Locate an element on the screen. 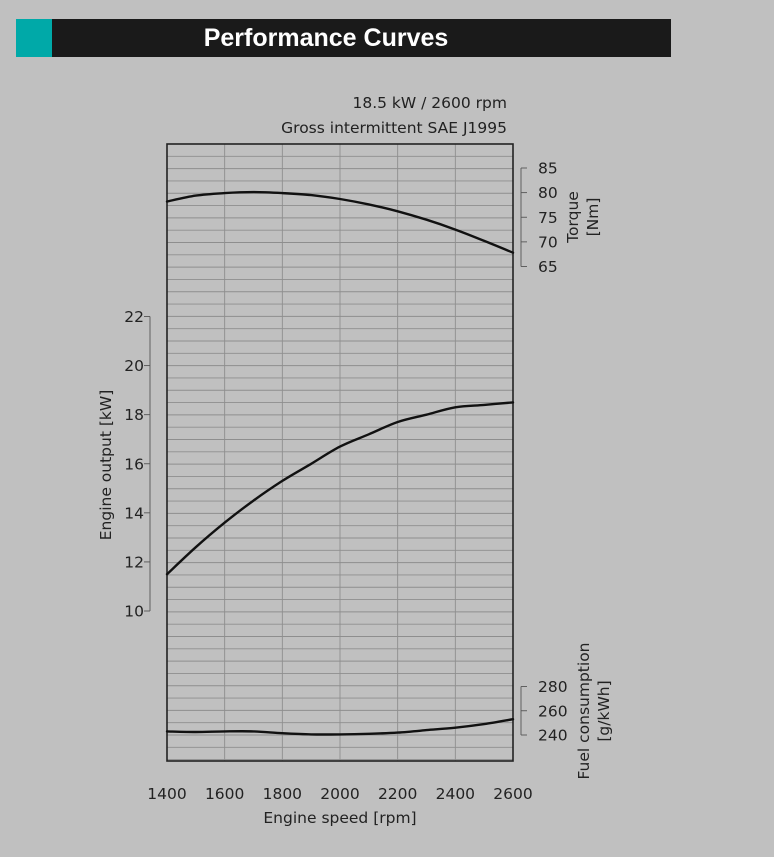 The image size is (774, 857). output-tick-label: 20 is located at coordinates (134, 366).